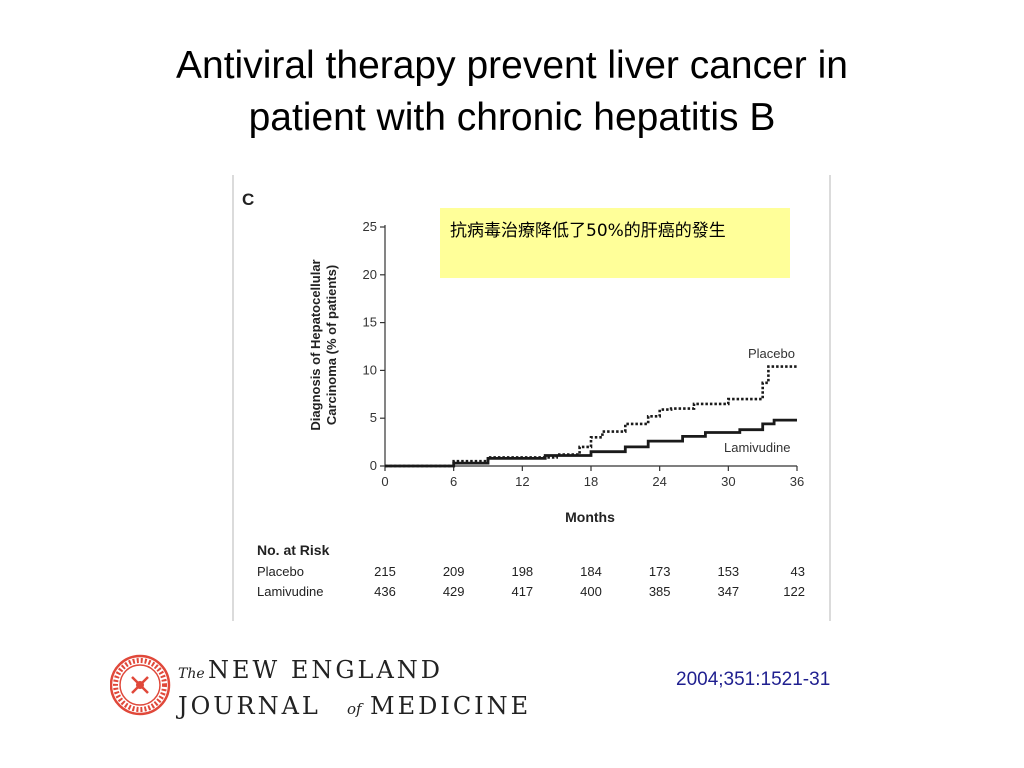 The height and width of the screenshot is (768, 1024). Describe the element at coordinates (370, 226) in the screenshot. I see `y-tick-label-25: 25` at that location.